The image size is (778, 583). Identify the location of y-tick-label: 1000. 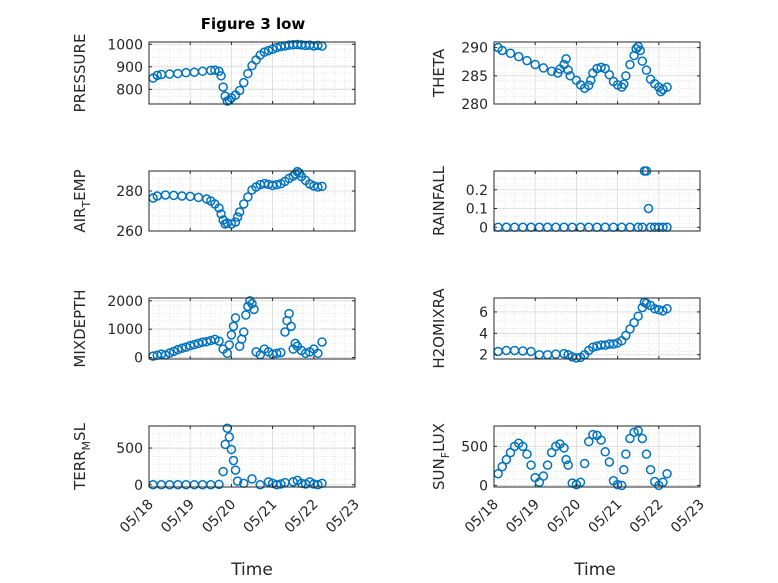
(125, 330).